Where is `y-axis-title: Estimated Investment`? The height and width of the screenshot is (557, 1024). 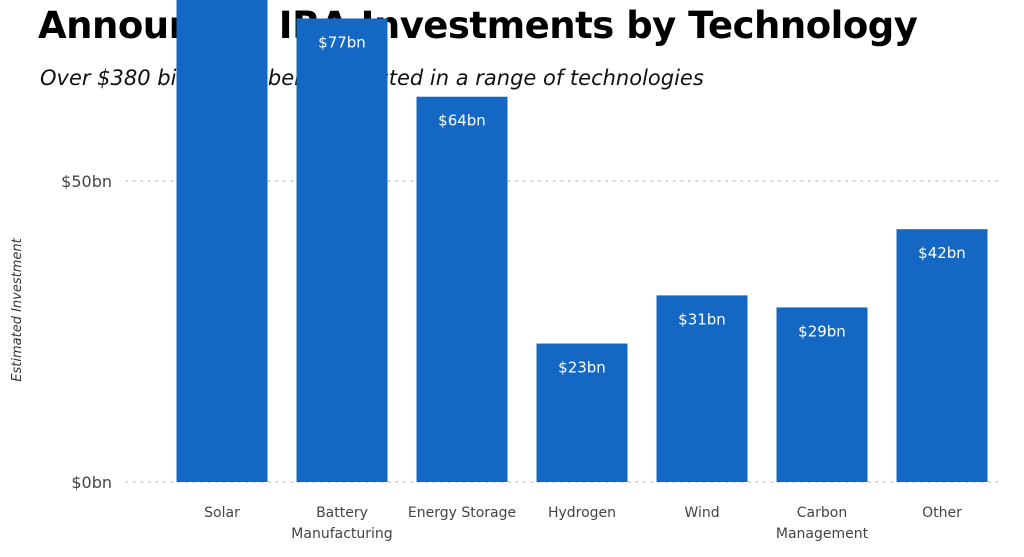
y-axis-title: Estimated Investment is located at coordinates (17, 309).